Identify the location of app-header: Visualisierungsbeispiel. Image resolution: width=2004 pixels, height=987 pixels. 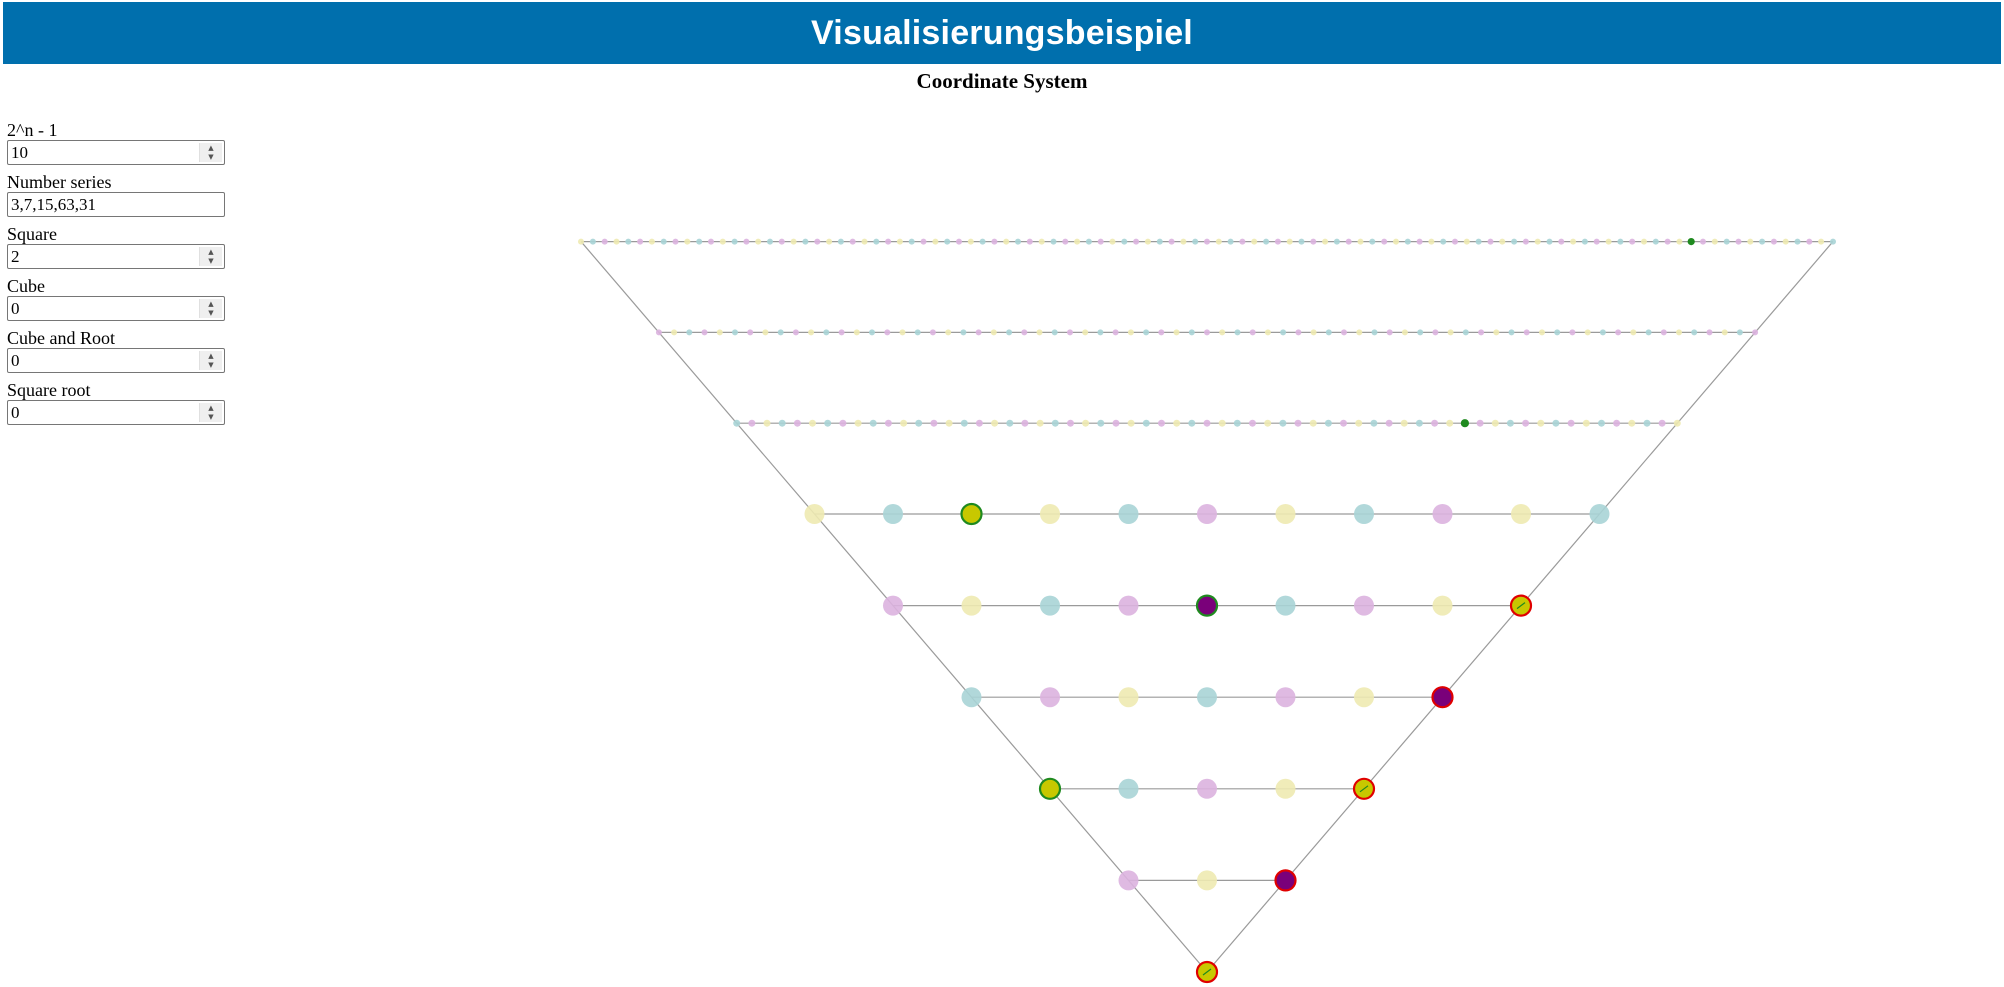
(1002, 33).